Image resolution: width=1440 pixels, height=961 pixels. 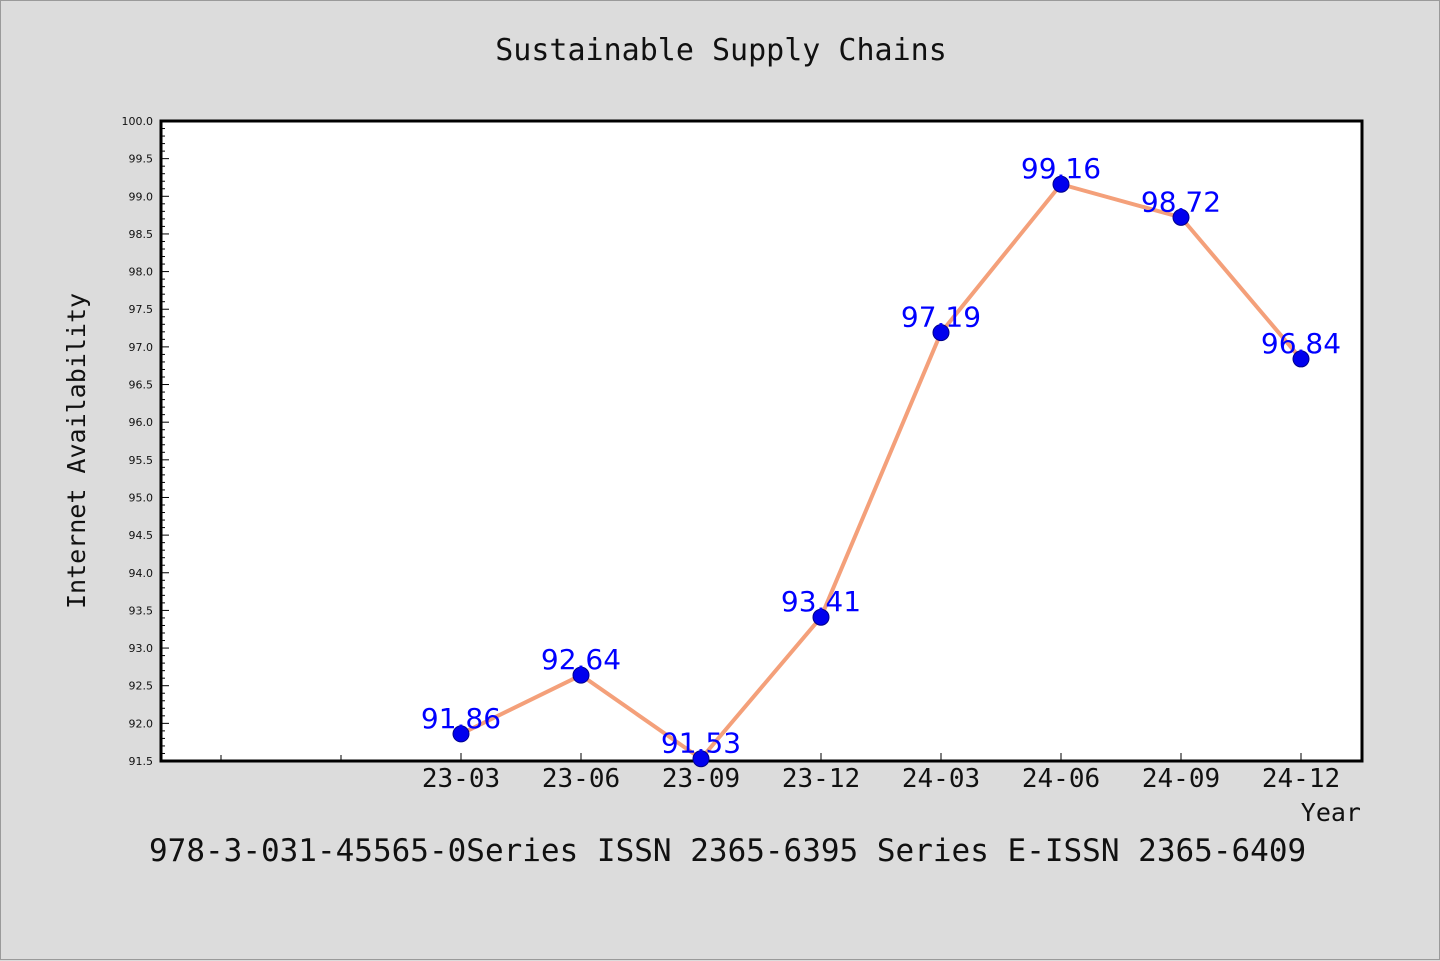 What do you see at coordinates (1301, 779) in the screenshot?
I see `x-tick-label: 24-12` at bounding box center [1301, 779].